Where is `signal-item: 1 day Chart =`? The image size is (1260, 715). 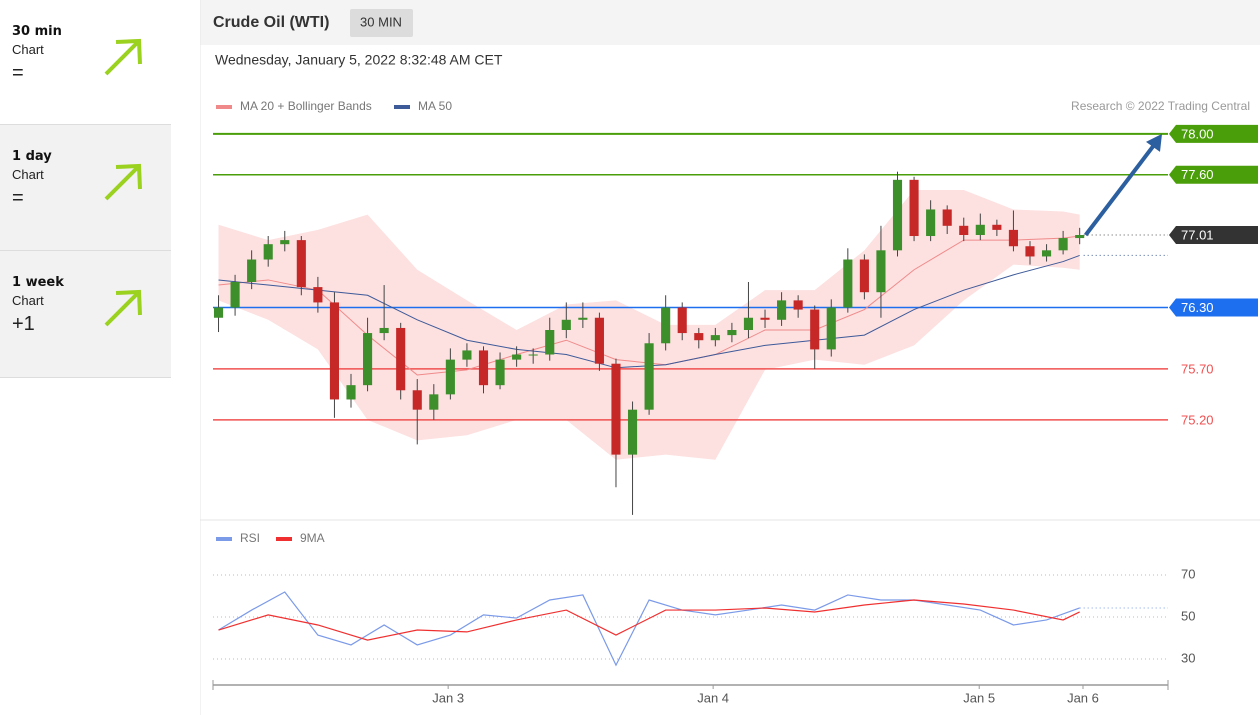
signal-item: 1 day Chart = is located at coordinates (85, 188).